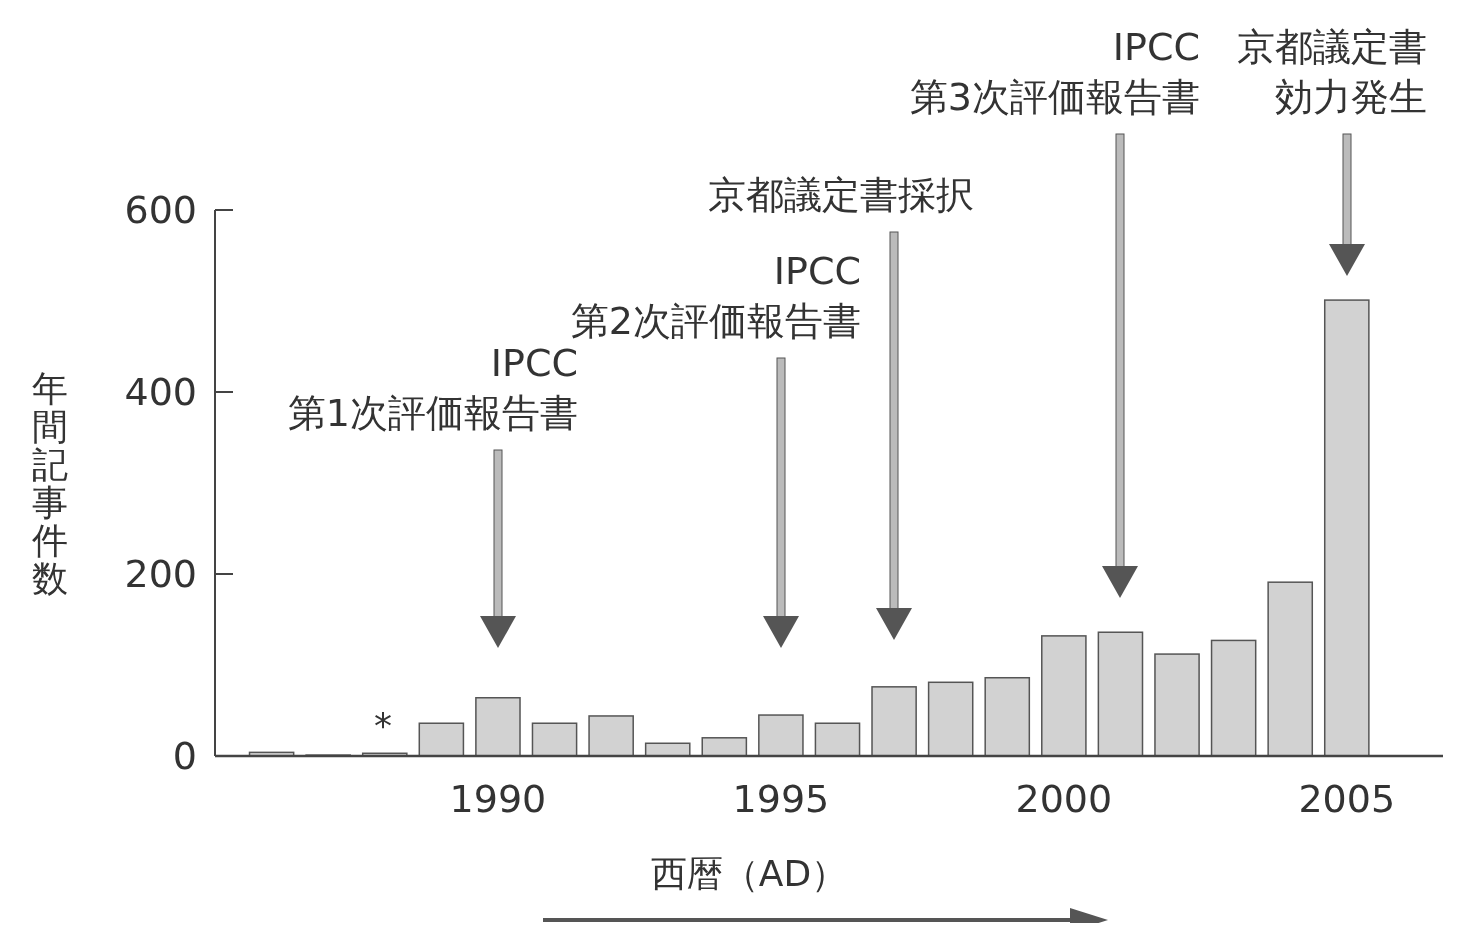 The image size is (1475, 929). Describe the element at coordinates (841, 195) in the screenshot. I see `annotation: 京都議定書採択` at that location.